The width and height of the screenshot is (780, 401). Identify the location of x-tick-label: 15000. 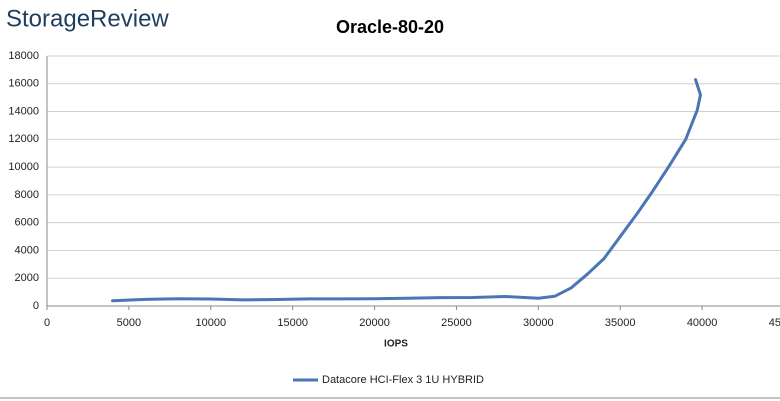
(292, 323).